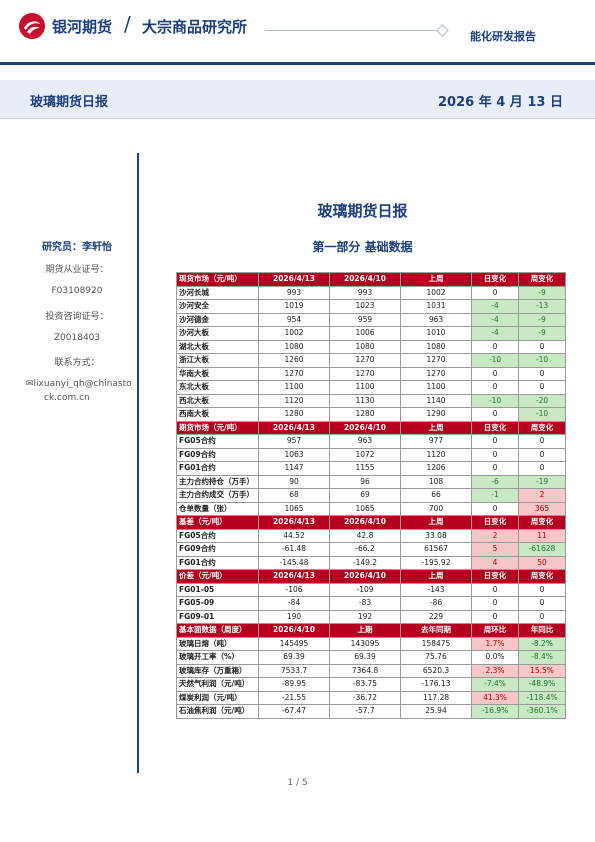 The width and height of the screenshot is (595, 842). What do you see at coordinates (495, 481) in the screenshot?
I see `table-cell: -6` at bounding box center [495, 481].